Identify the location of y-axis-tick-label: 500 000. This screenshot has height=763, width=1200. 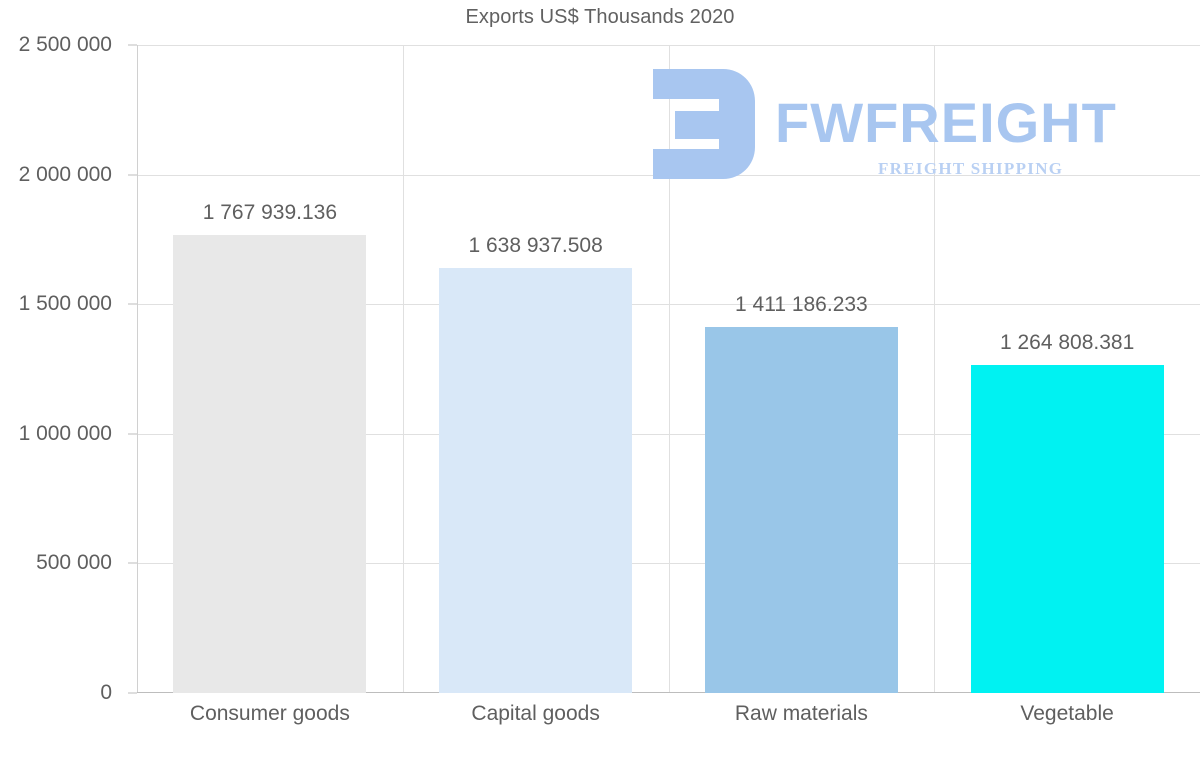
(74, 563).